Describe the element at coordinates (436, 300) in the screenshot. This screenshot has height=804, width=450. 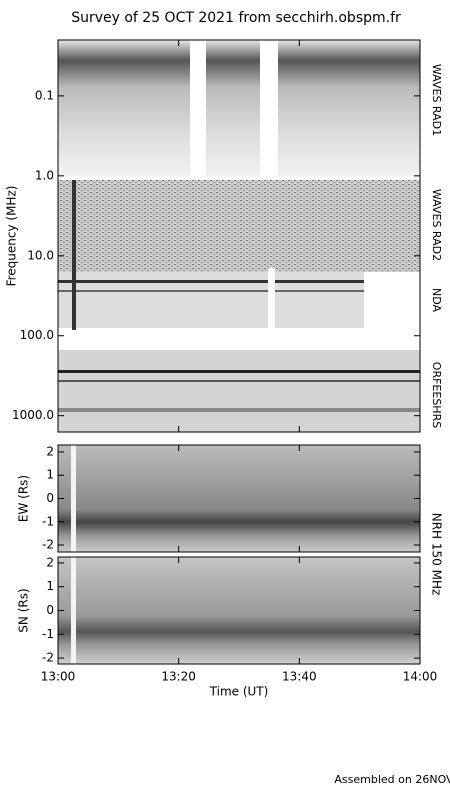
I see `instrument-label: NDA` at that location.